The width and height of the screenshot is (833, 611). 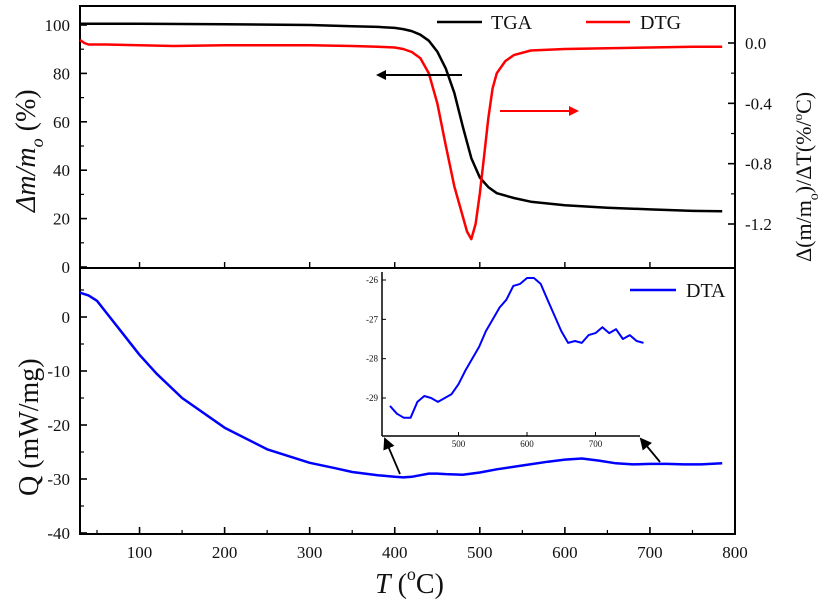 What do you see at coordinates (61, 219) in the screenshot?
I see `top-y-tick-label: 20` at bounding box center [61, 219].